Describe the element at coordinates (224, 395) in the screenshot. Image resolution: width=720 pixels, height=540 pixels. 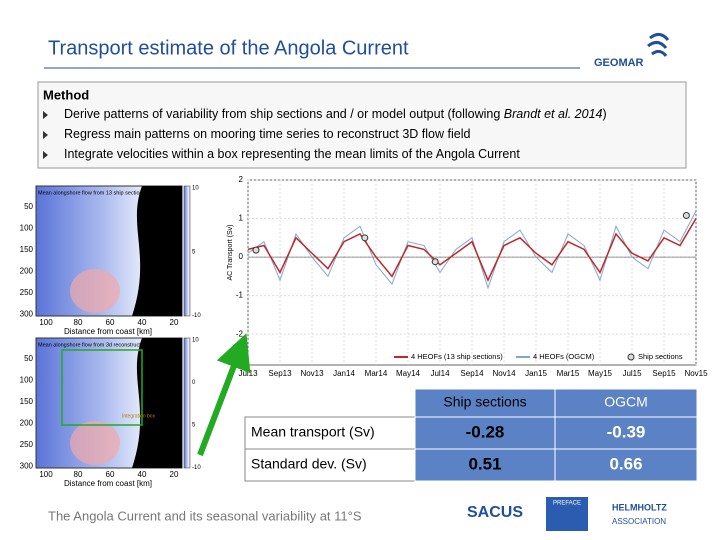
I see `arrow` at that location.